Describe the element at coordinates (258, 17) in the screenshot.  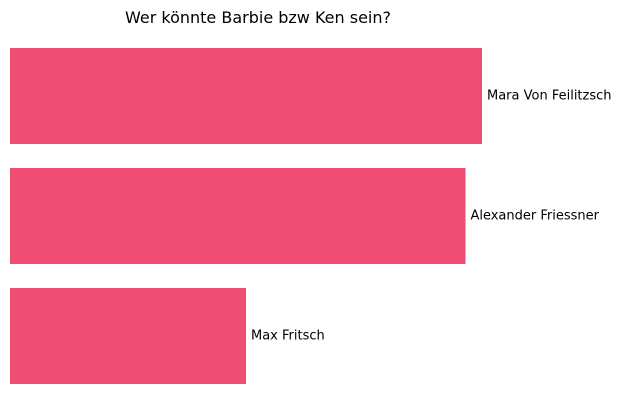
I see `chart-title: Wer könnte Barbie bzw Ken sein?` at that location.